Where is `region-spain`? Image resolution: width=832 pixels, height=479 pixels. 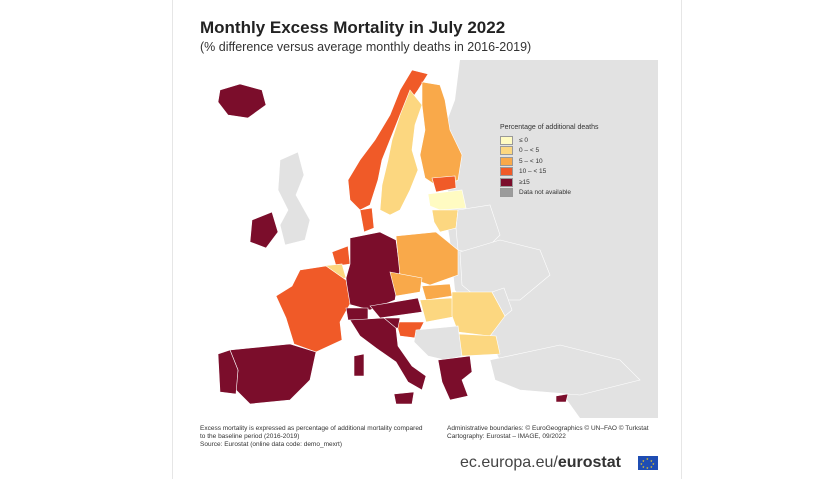 region-spain is located at coordinates (273, 374).